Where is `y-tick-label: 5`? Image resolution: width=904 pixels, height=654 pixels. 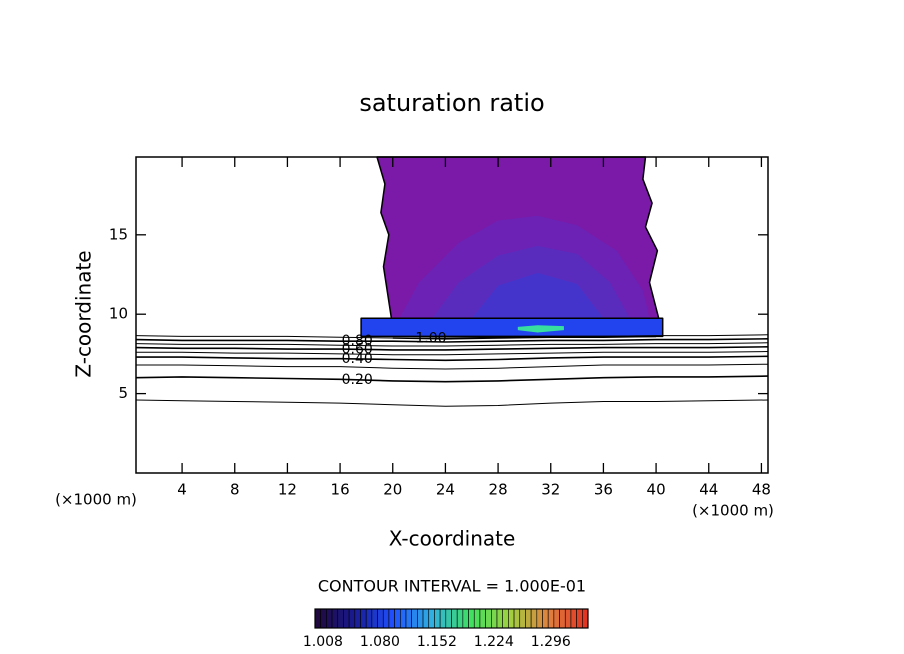 y-tick-label: 5 is located at coordinates (123, 393).